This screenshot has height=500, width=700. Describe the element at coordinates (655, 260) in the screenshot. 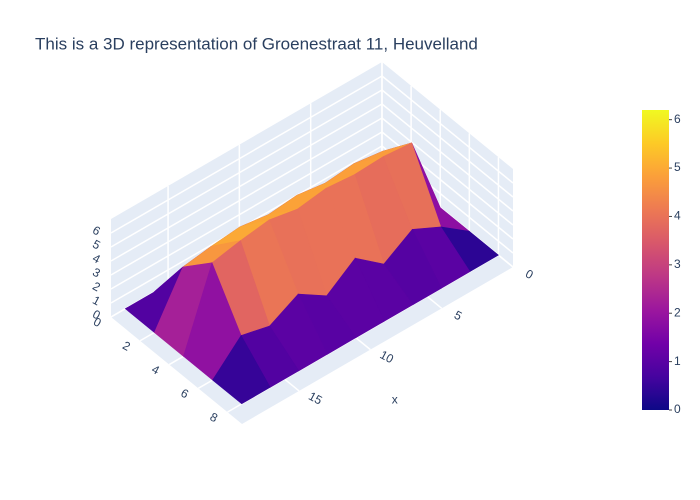

I see `colorbar` at that location.